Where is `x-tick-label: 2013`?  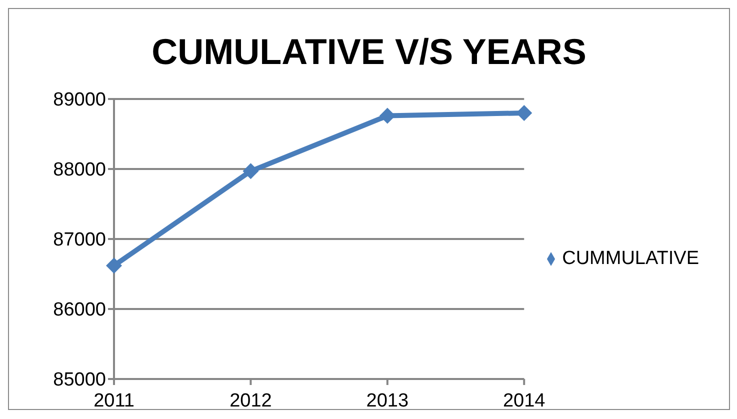 x-tick-label: 2013 is located at coordinates (387, 401).